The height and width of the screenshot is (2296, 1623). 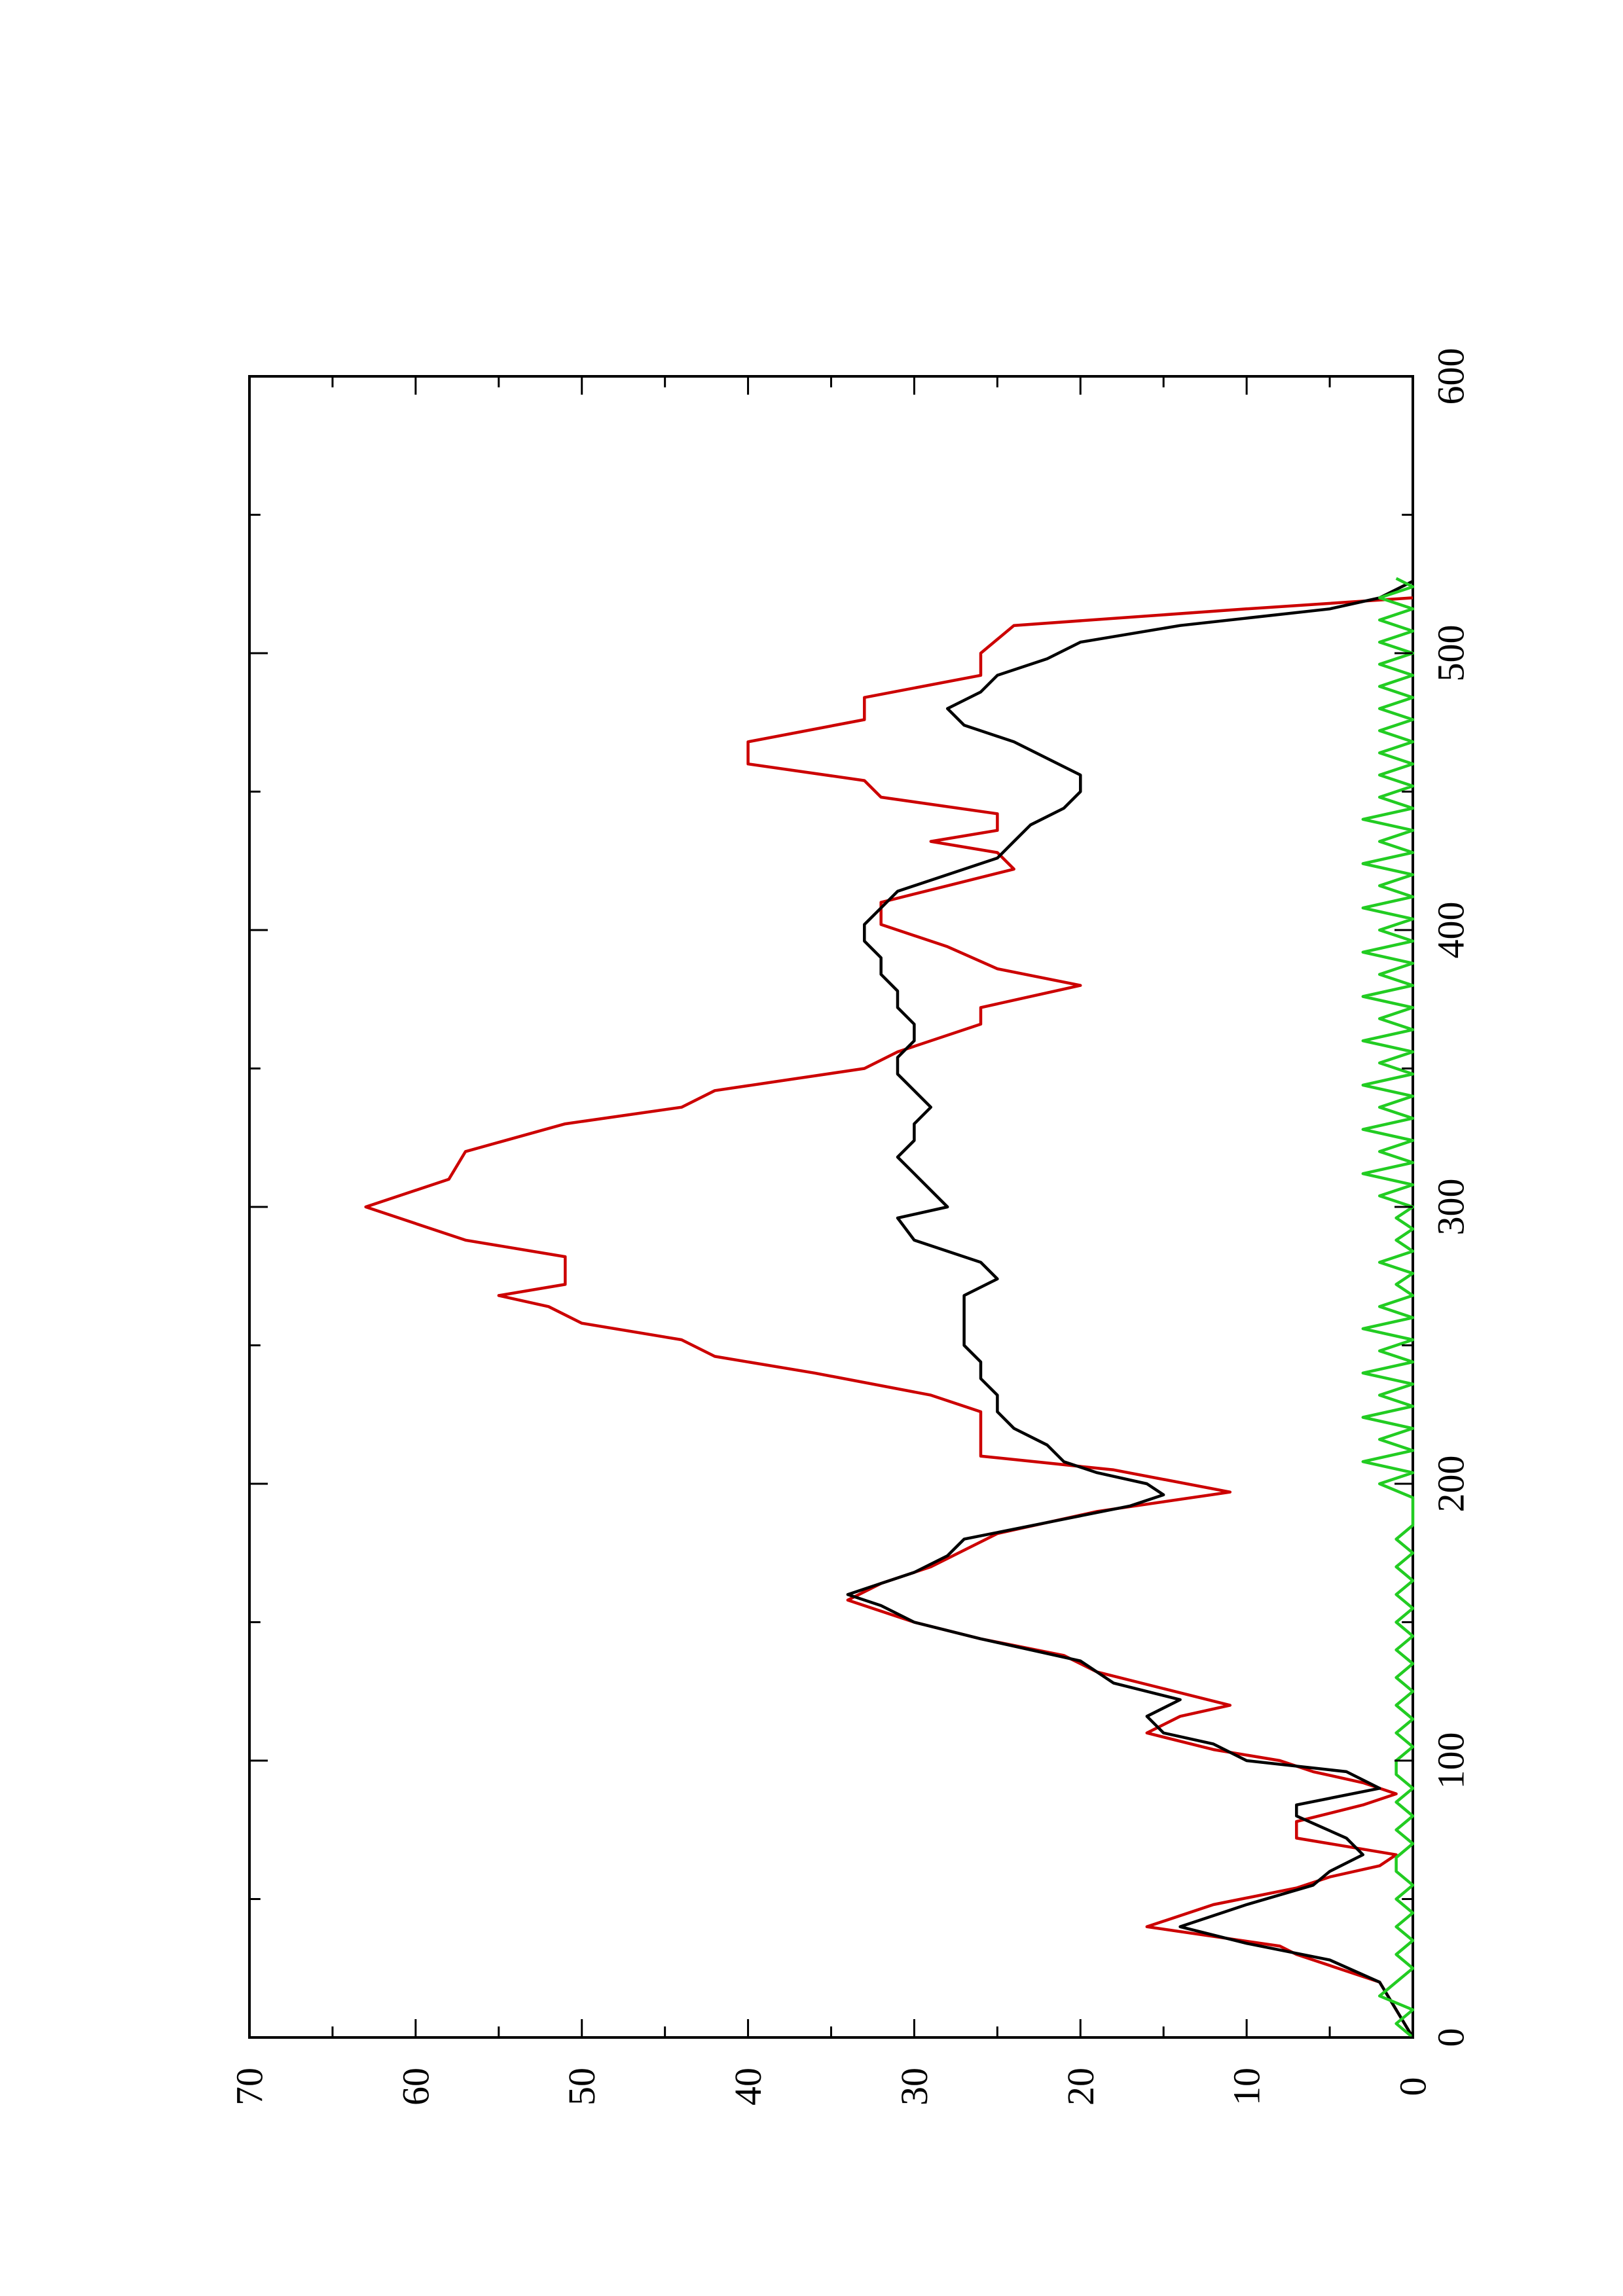 What do you see at coordinates (1413, 2086) in the screenshot?
I see `y-tick-label: 0` at bounding box center [1413, 2086].